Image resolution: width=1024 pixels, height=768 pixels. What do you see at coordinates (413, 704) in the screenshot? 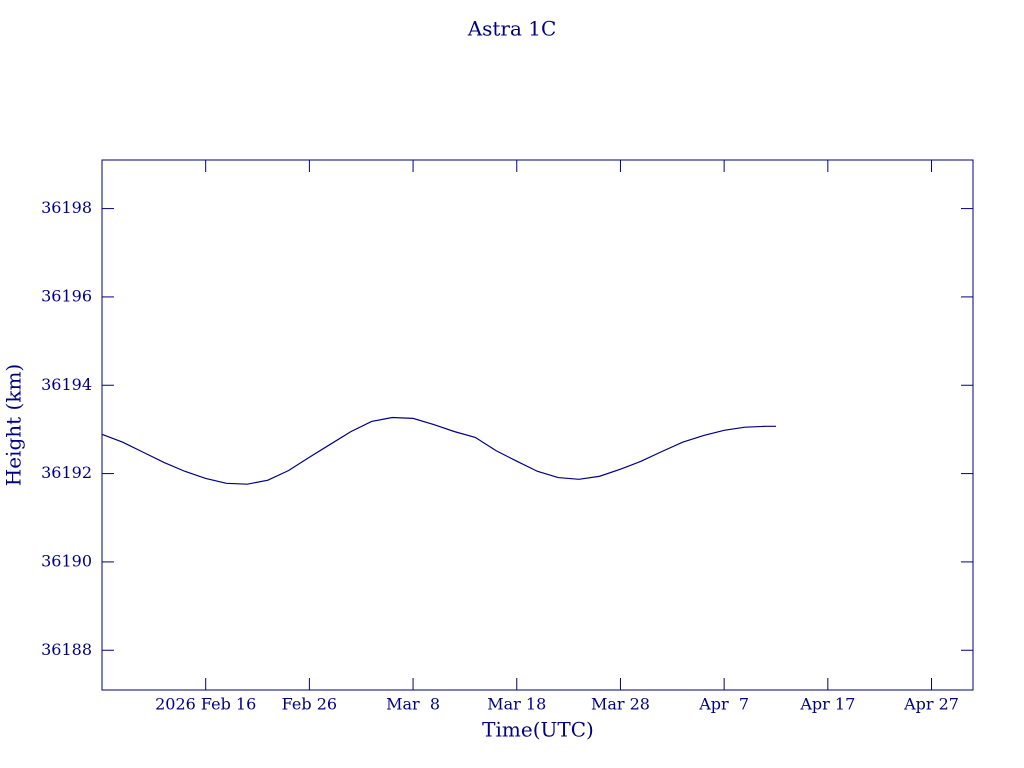
I see `x-tick-label: Mar 8` at bounding box center [413, 704].